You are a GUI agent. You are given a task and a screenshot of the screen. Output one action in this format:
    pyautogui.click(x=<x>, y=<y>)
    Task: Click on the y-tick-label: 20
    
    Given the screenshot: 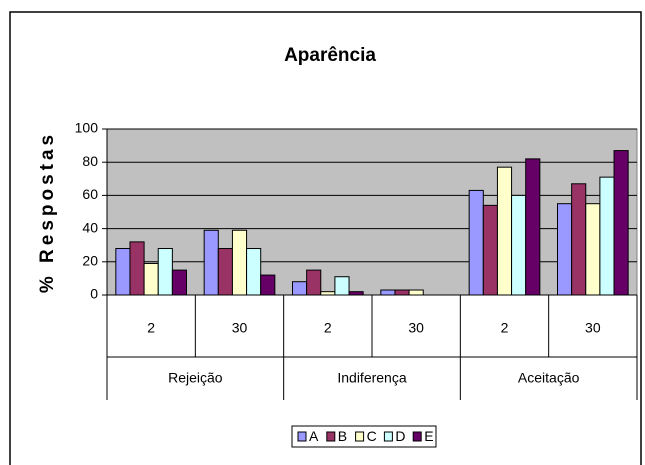 What is the action you would take?
    pyautogui.click(x=90, y=261)
    